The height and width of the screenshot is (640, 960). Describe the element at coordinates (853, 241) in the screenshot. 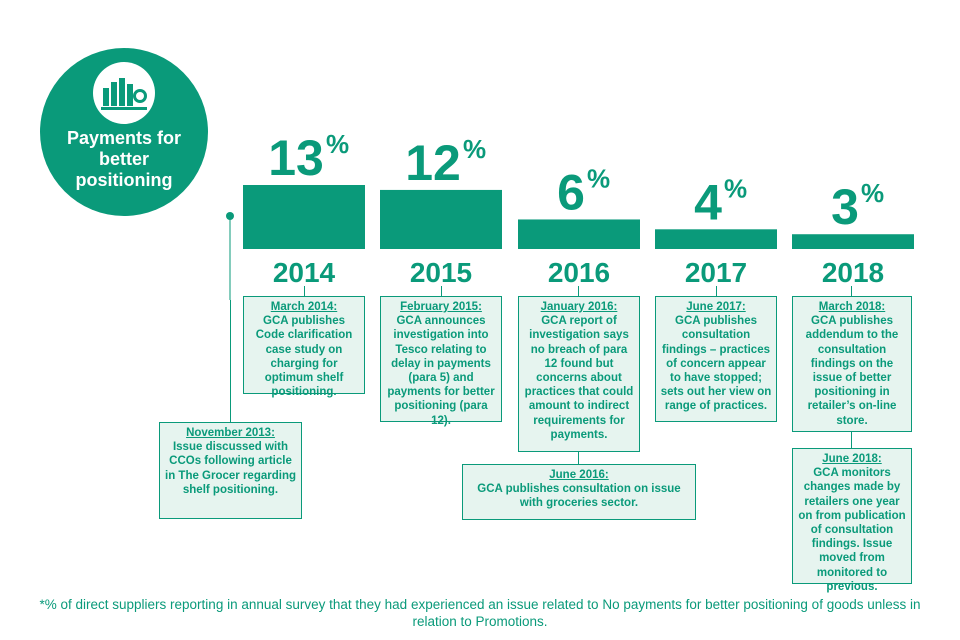

I see `bar-2018` at that location.